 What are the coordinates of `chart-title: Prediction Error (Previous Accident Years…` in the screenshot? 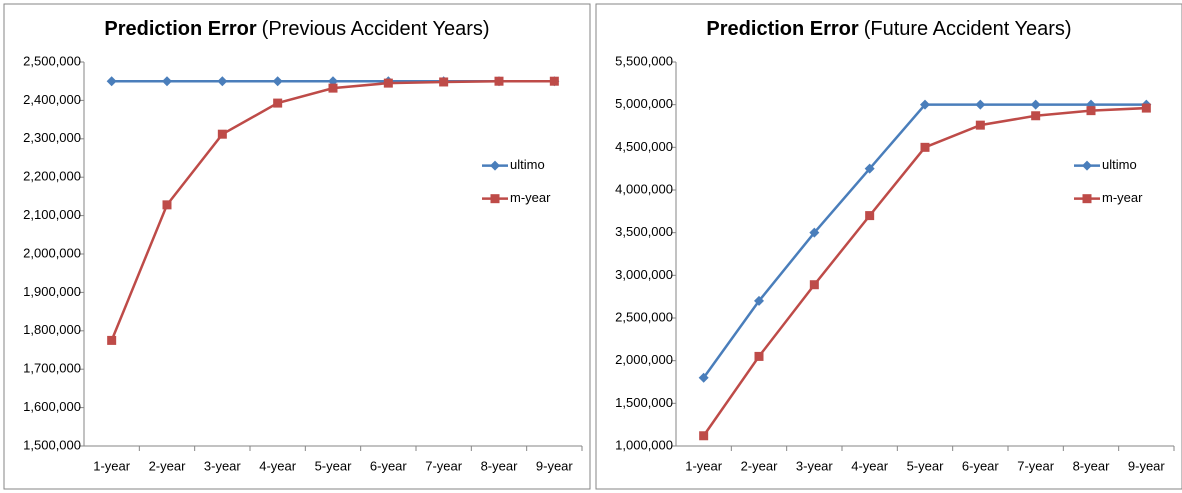 It's located at (296, 29).